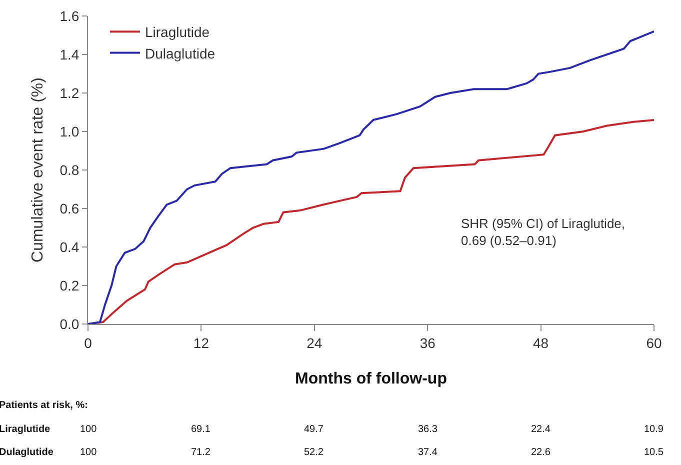  What do you see at coordinates (543, 232) in the screenshot?
I see `annotation: SHR (95% CI) of Liraglutide, 0.69 (0.52–0.91)` at bounding box center [543, 232].